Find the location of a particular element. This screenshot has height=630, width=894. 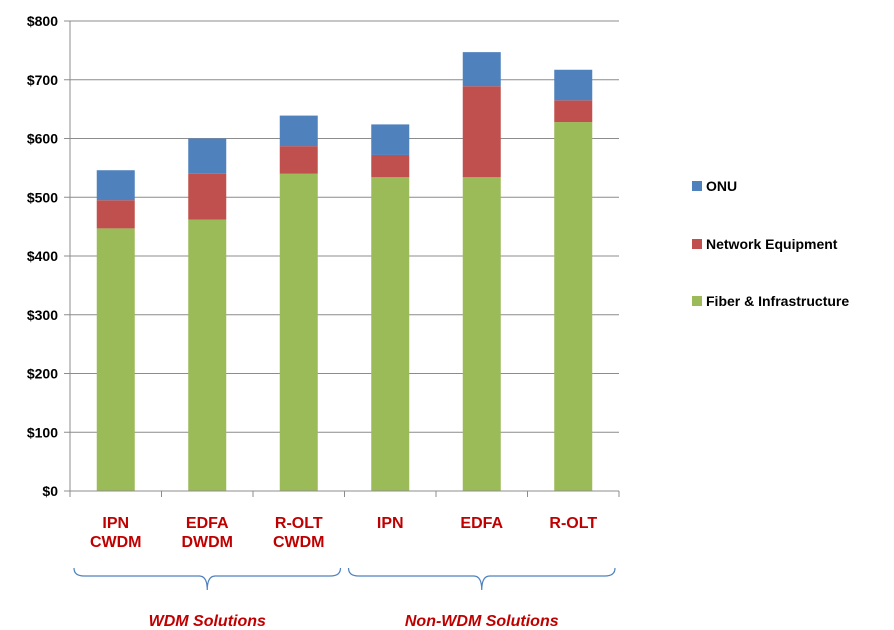

group-label: WDM Solutions is located at coordinates (207, 621).